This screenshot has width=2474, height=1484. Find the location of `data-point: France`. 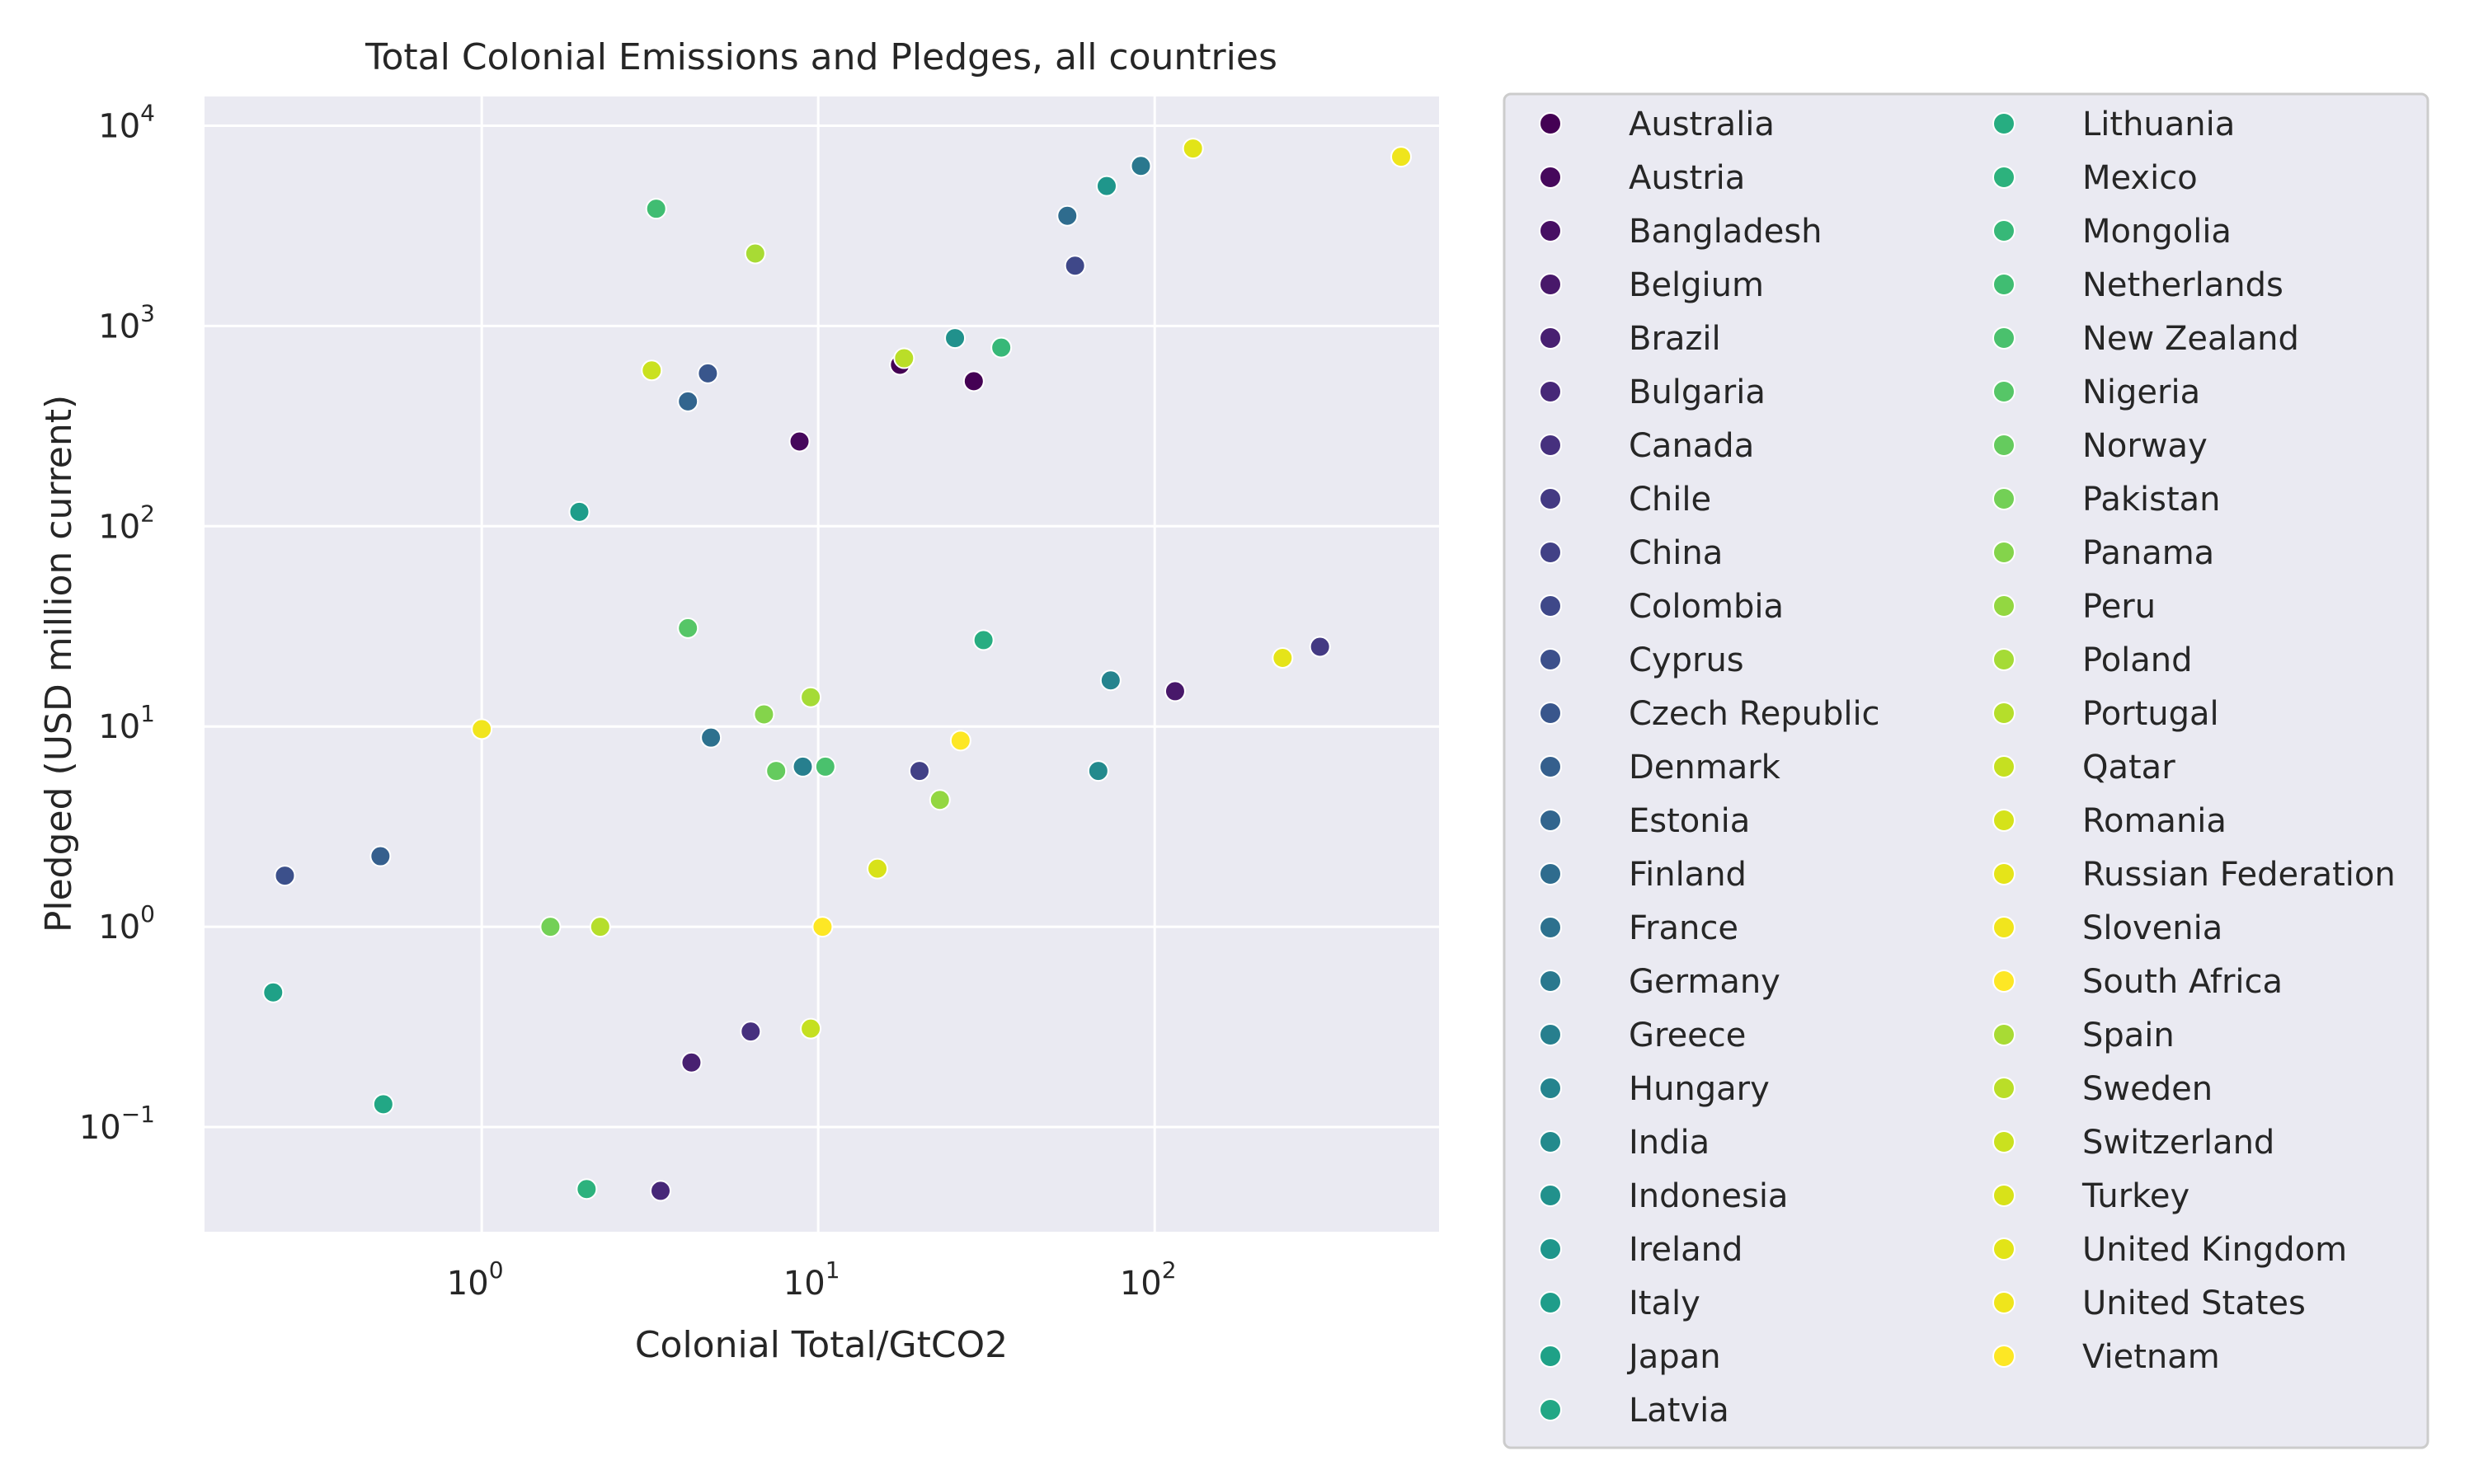

data-point: France is located at coordinates (711, 737).